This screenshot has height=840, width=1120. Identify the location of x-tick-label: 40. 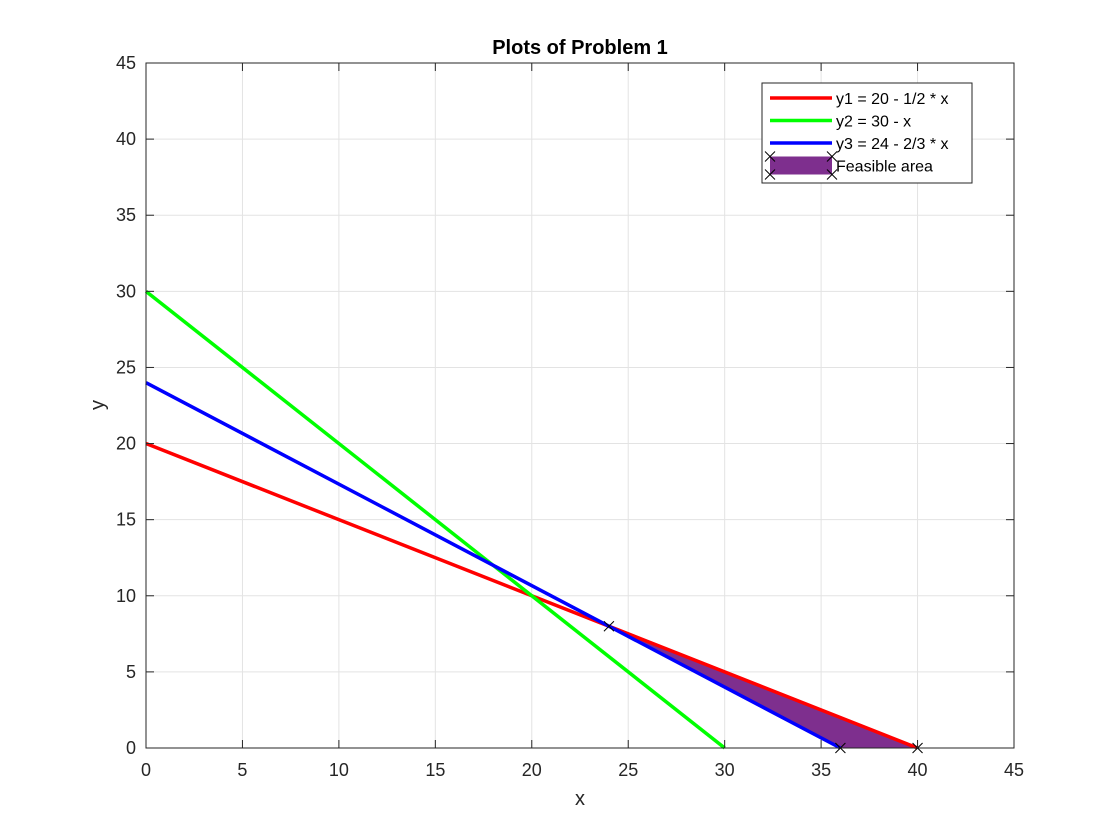
(918, 770).